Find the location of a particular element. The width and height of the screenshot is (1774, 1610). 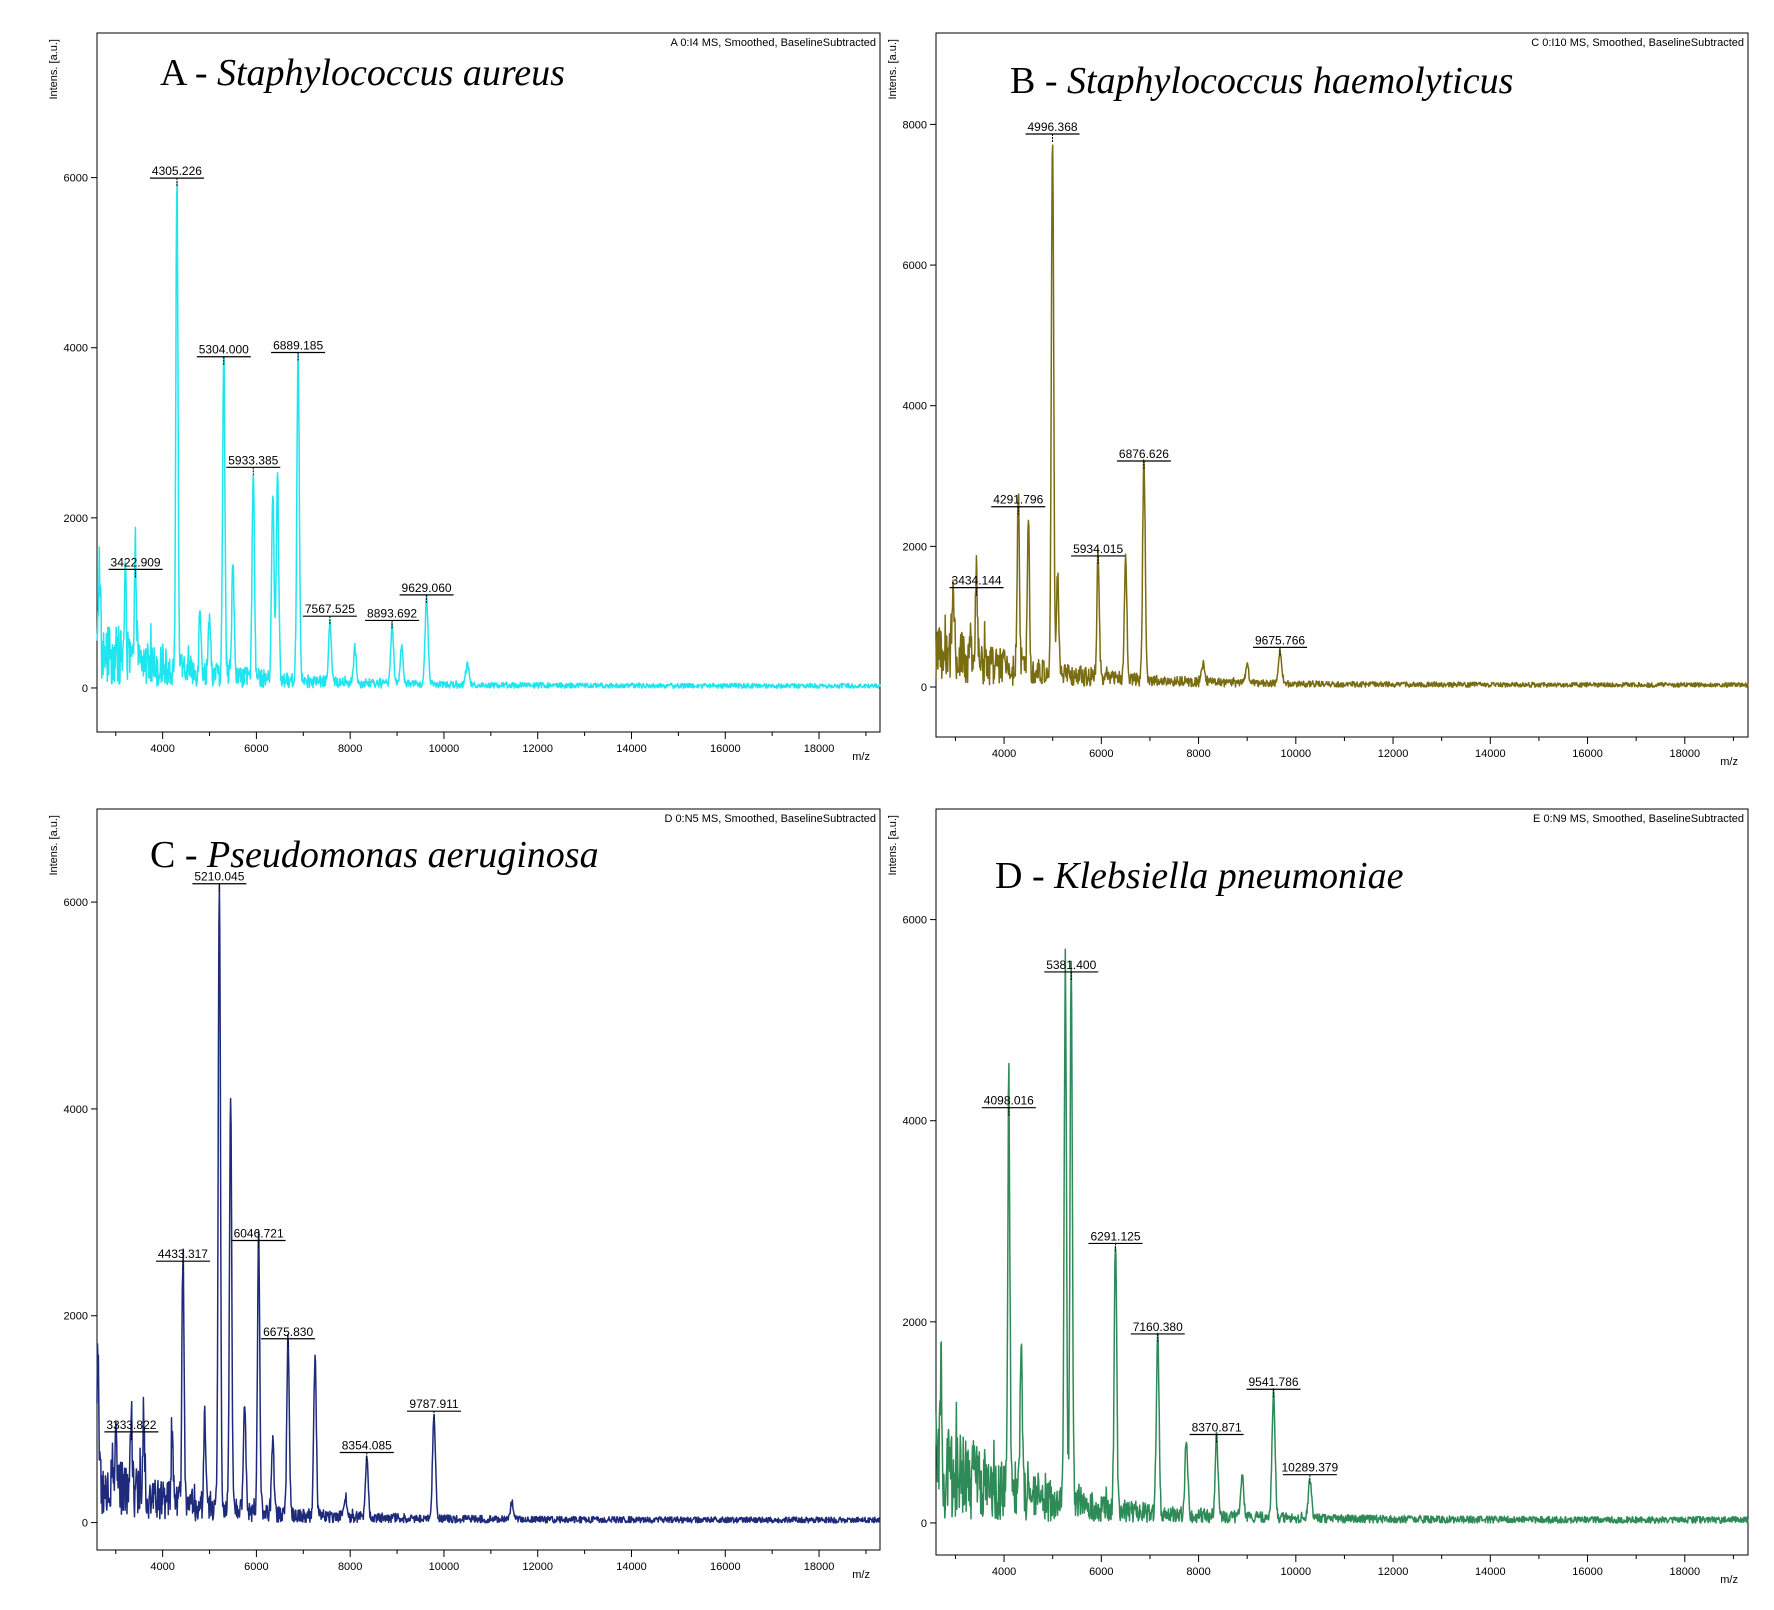

peak-label: 8370.871 is located at coordinates (1217, 1427).